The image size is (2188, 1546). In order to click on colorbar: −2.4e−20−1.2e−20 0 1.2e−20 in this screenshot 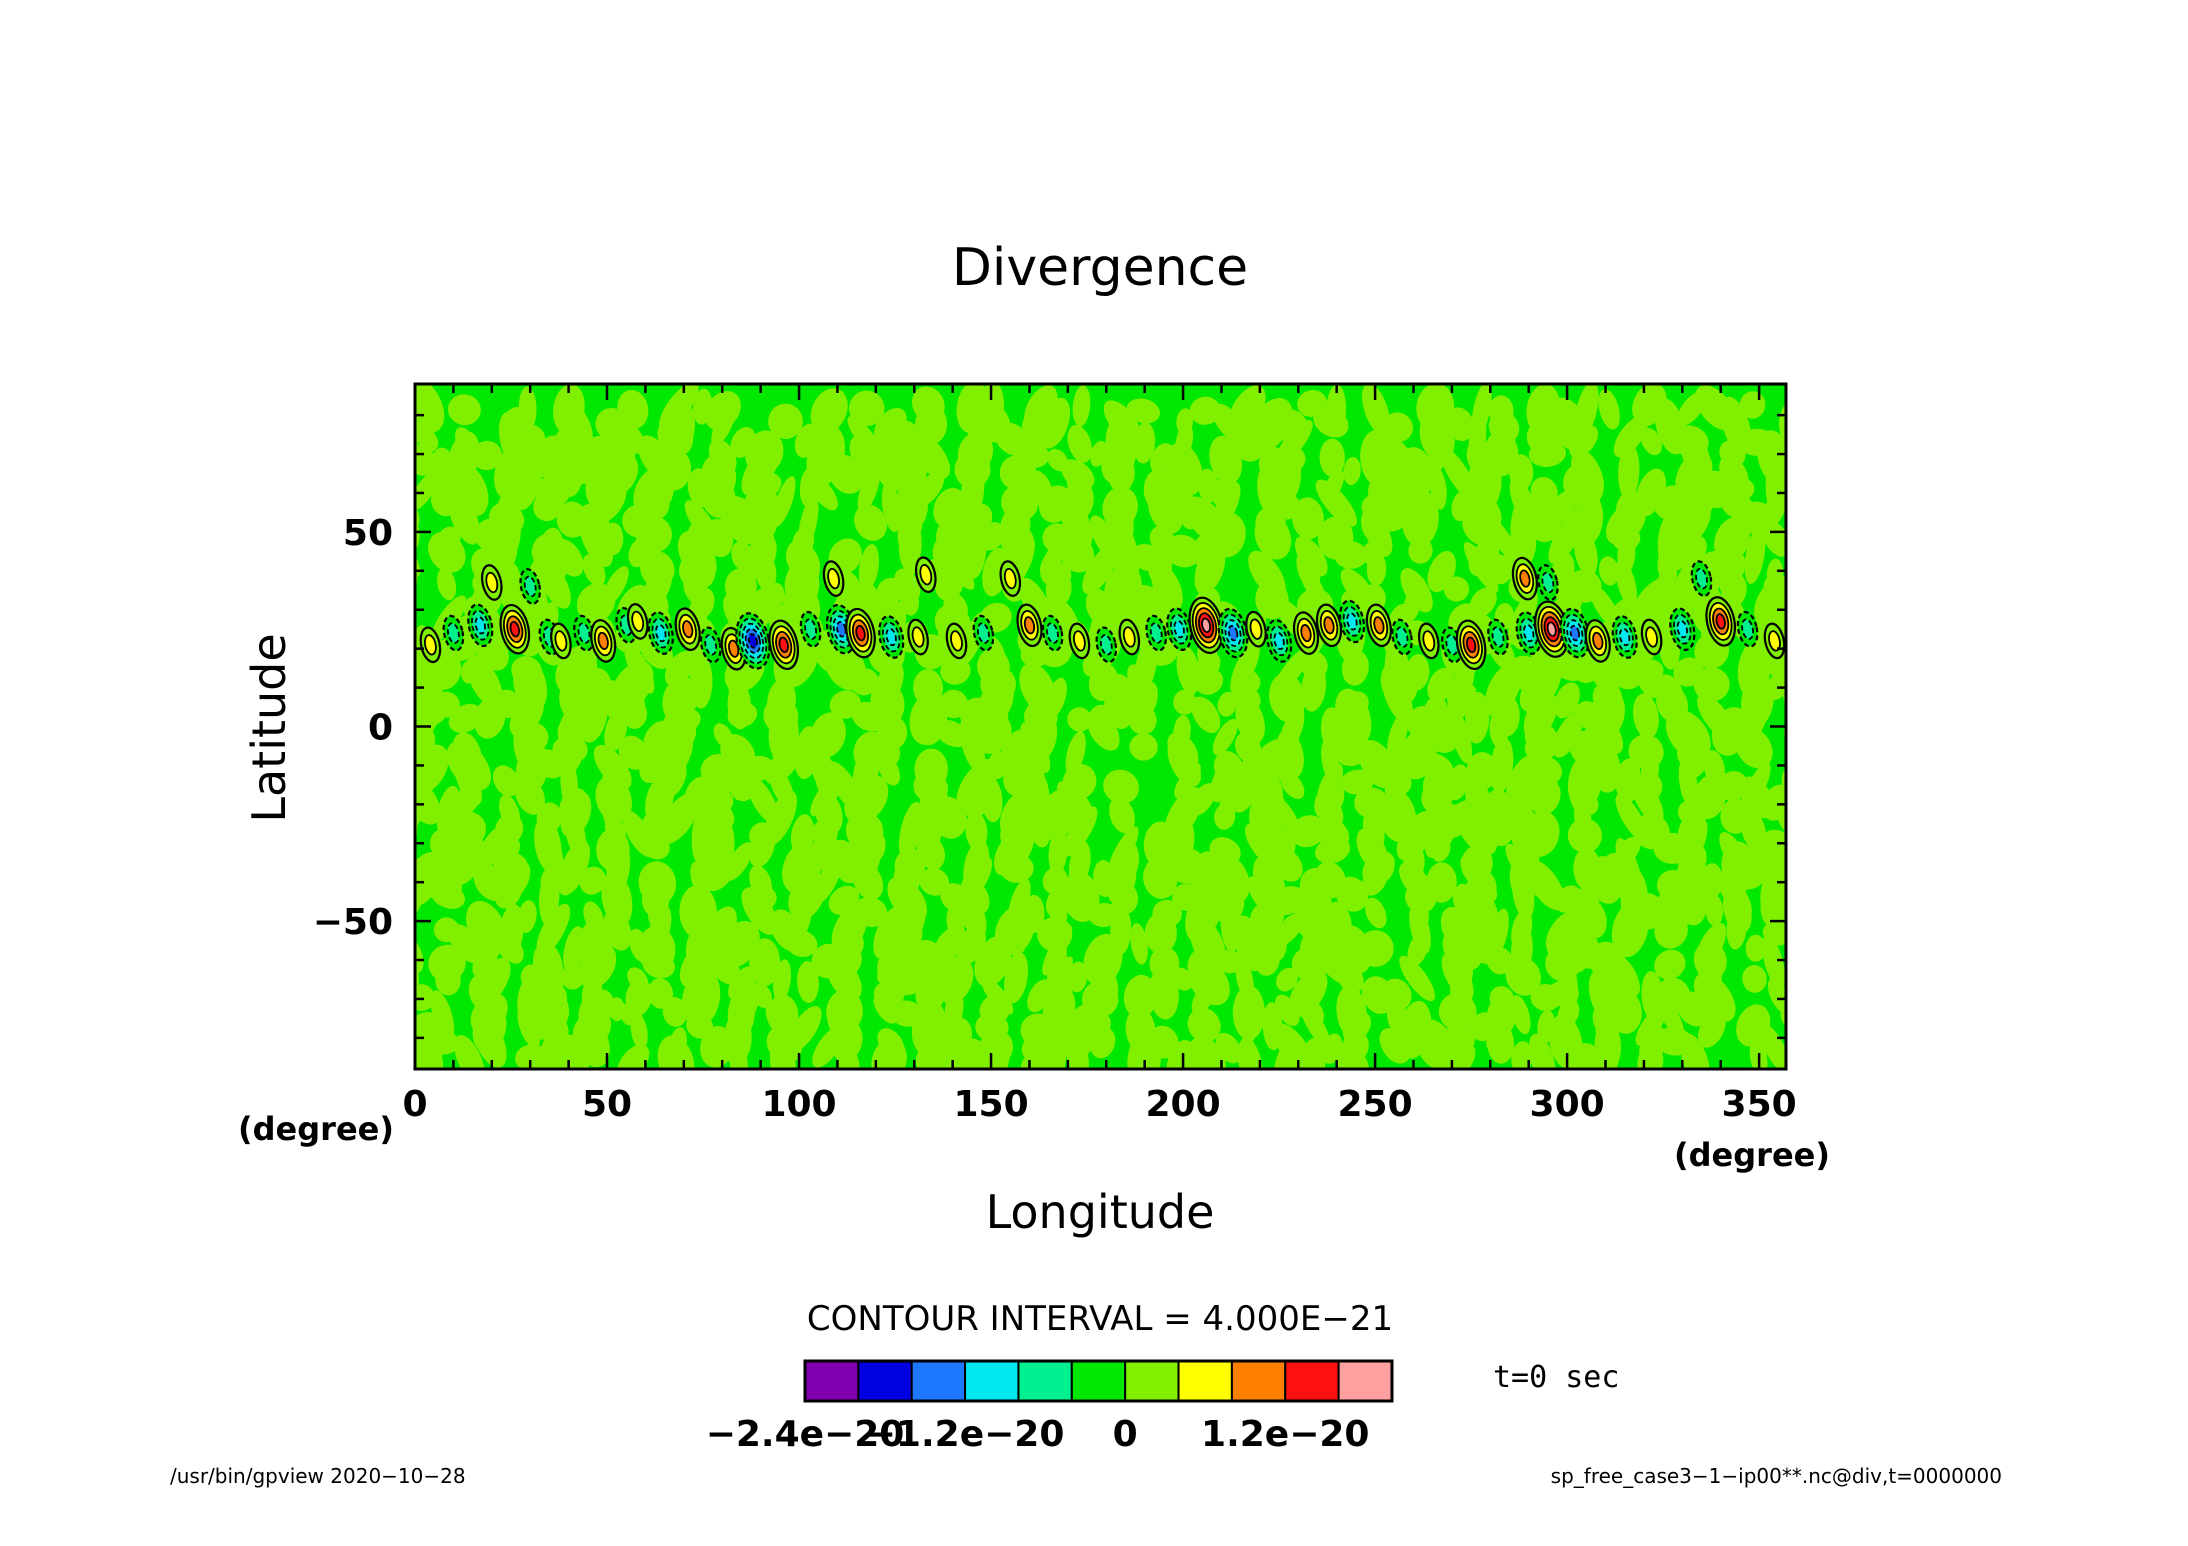, I will do `click(1050, 1407)`.